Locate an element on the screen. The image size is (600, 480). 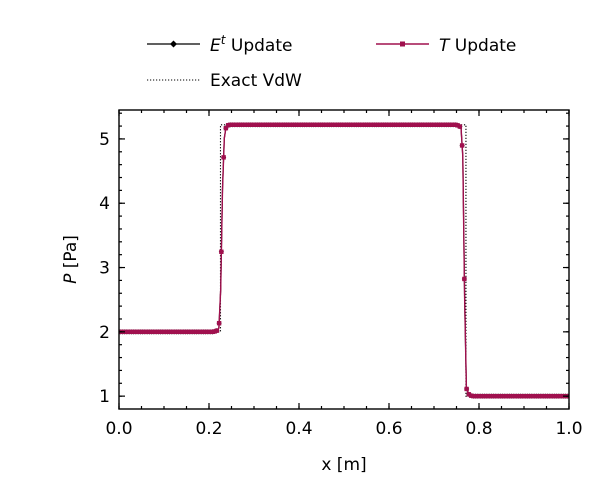
legend: Et Update T Update Exact VdW is located at coordinates (331, 62).